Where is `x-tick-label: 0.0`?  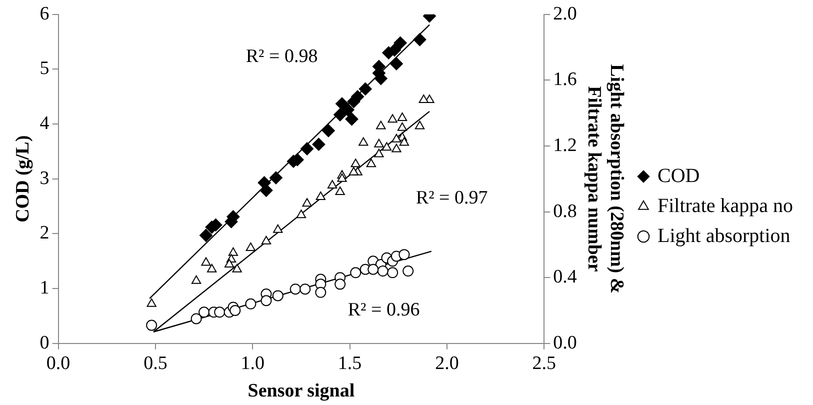
x-tick-label: 0.0 is located at coordinates (58, 363).